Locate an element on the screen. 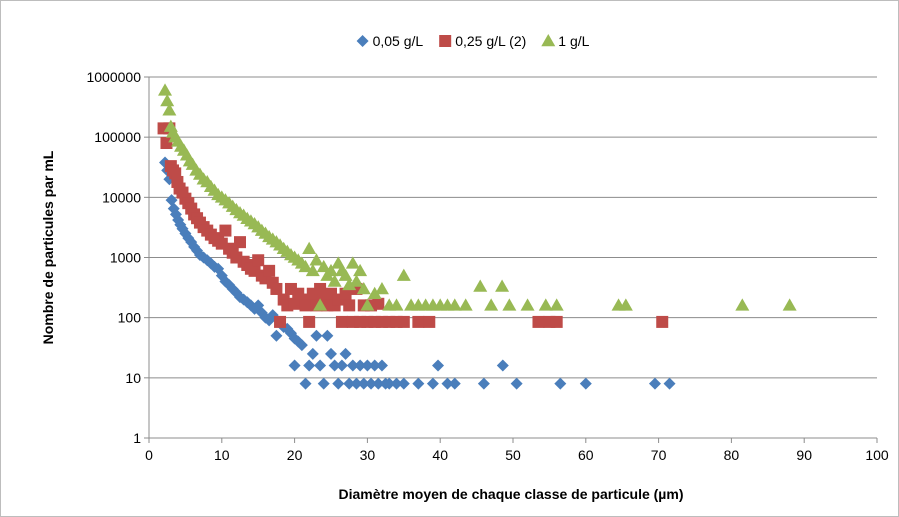 This screenshot has width=899, height=517. x-tick-label: 80 is located at coordinates (732, 455).